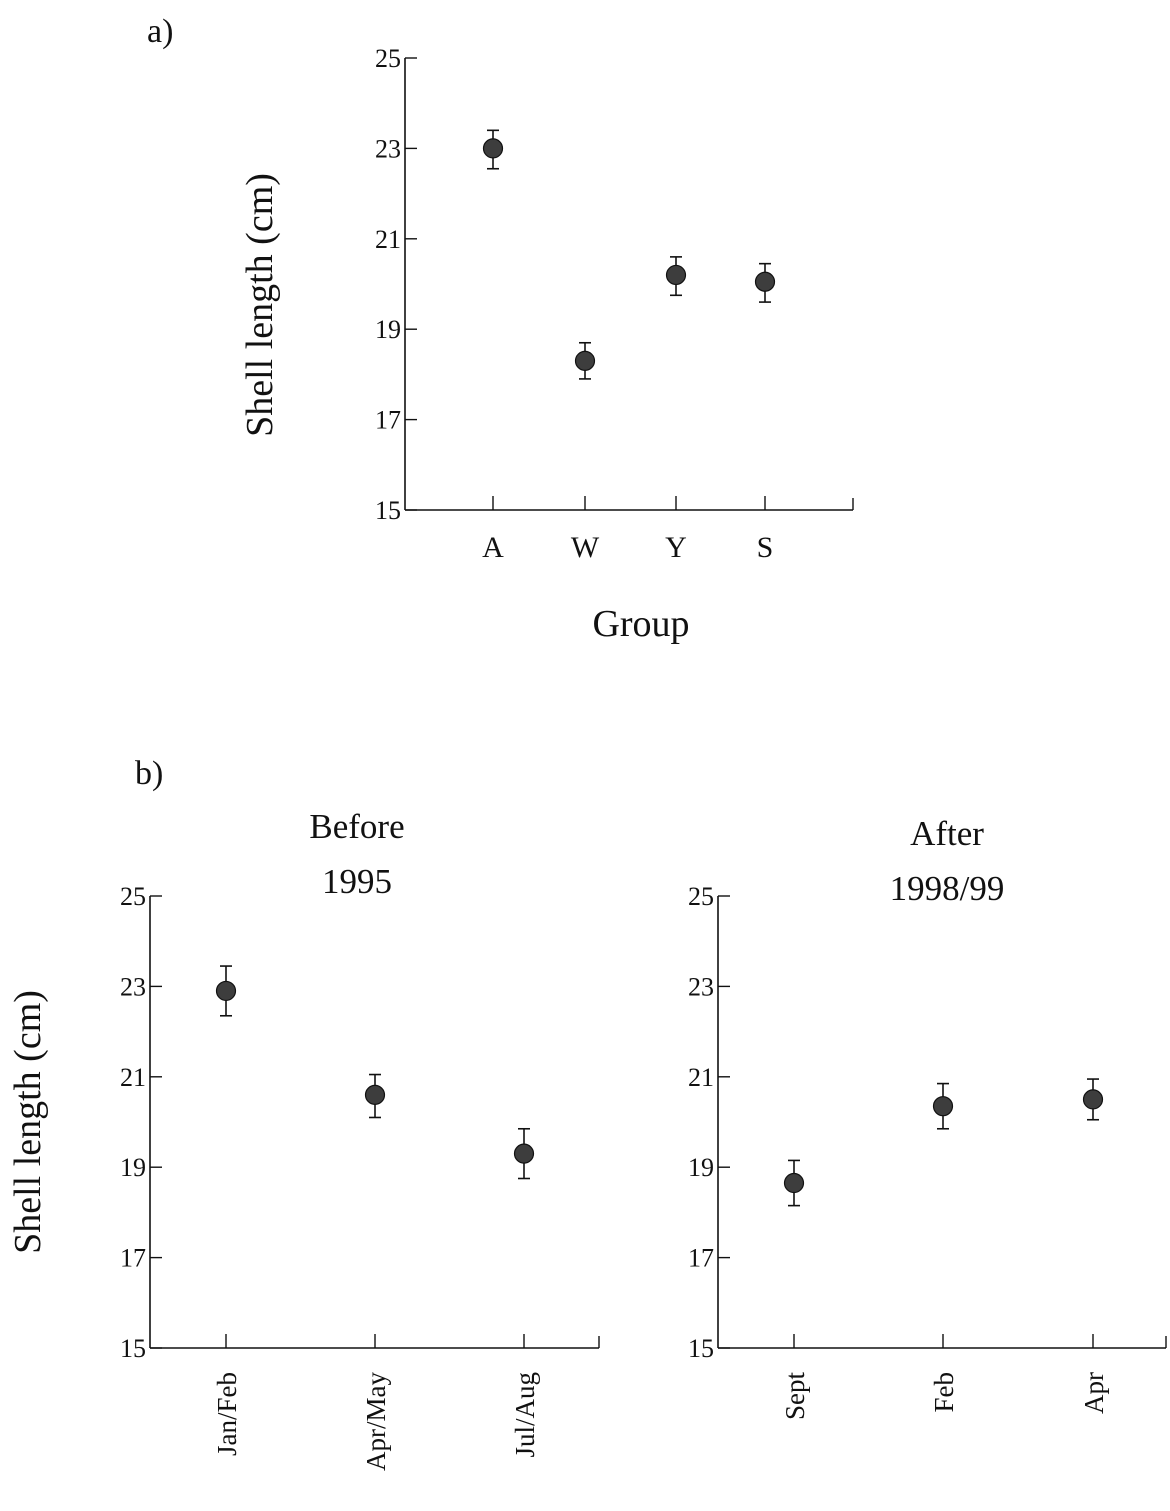 The width and height of the screenshot is (1170, 1511). Describe the element at coordinates (388, 420) in the screenshot. I see `a-y-tick-label: 17` at that location.